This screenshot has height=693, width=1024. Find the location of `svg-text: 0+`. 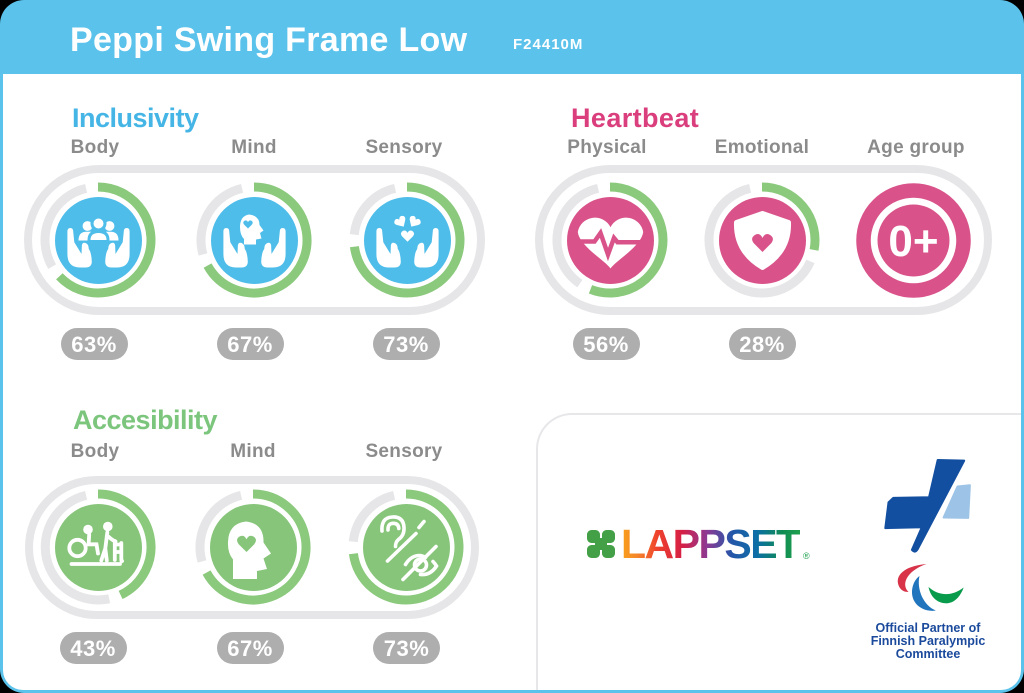

svg-text: 0+ is located at coordinates (913, 241).